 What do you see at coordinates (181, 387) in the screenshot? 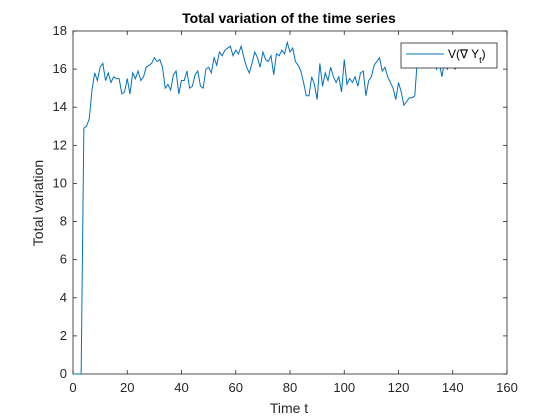
I see `x-tick-label: 40` at bounding box center [181, 387].